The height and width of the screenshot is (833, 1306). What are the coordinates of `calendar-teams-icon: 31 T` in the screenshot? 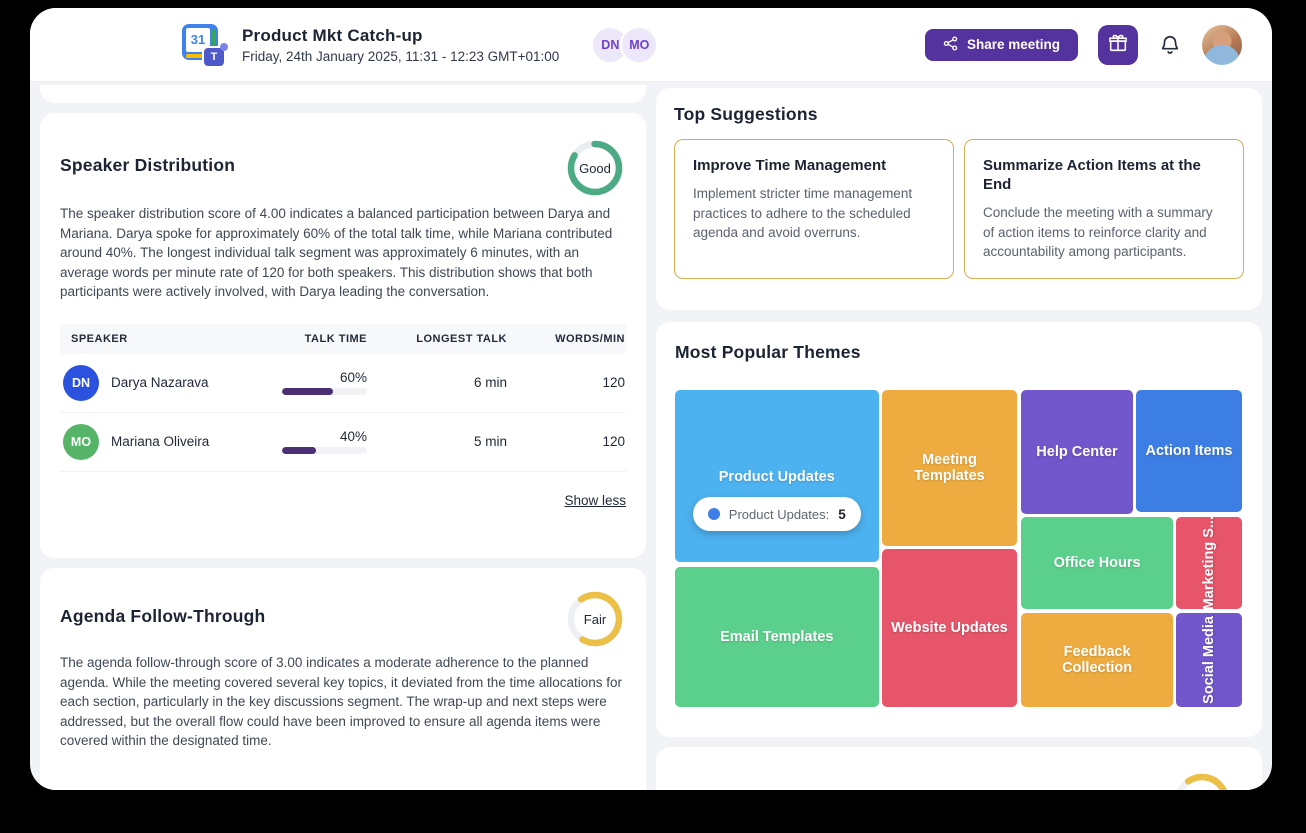 It's located at (205, 44).